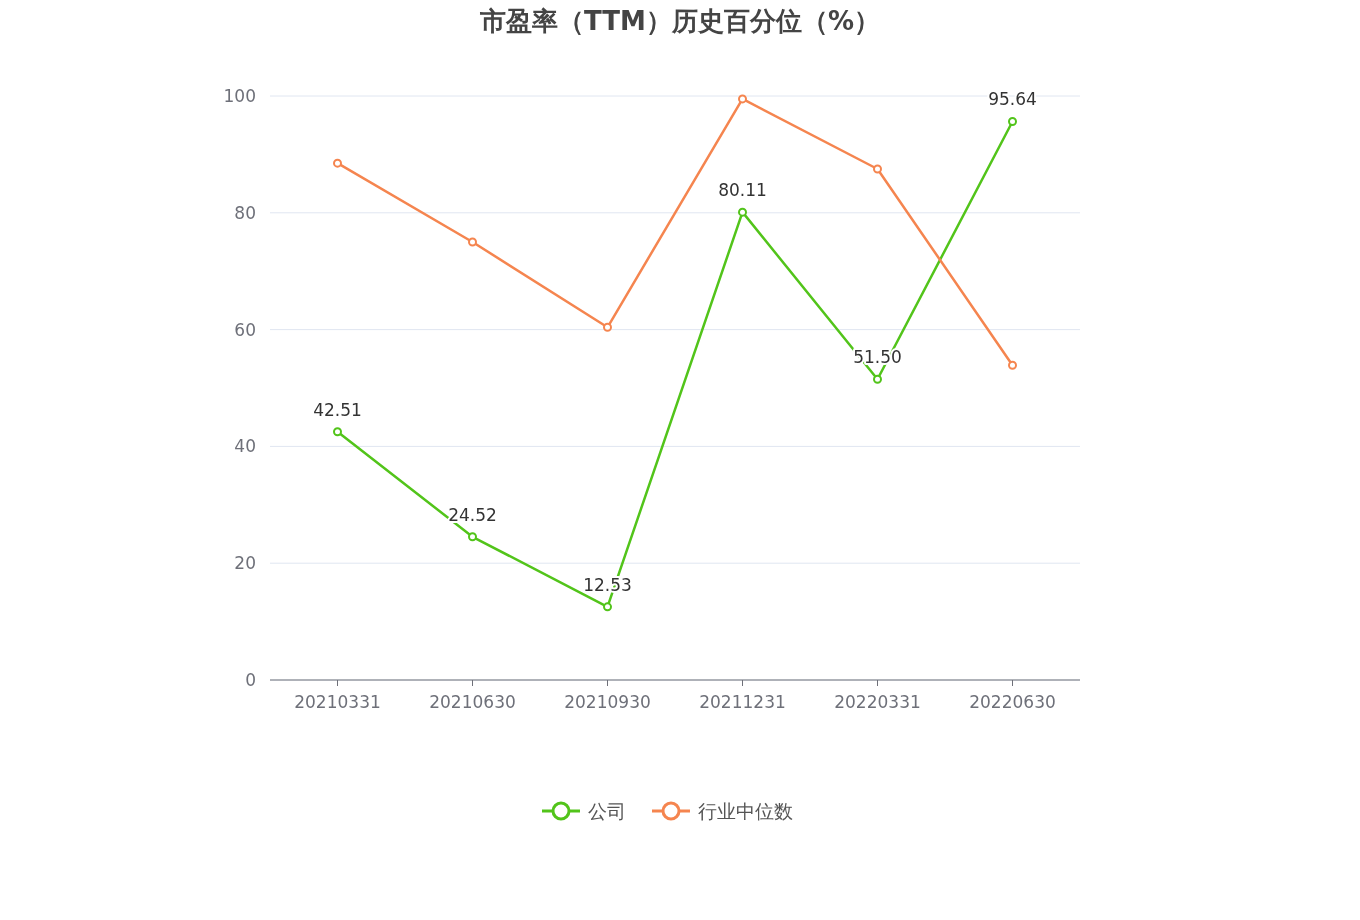 Image resolution: width=1360 pixels, height=920 pixels. I want to click on x-tick-label: 20210630, so click(472, 702).